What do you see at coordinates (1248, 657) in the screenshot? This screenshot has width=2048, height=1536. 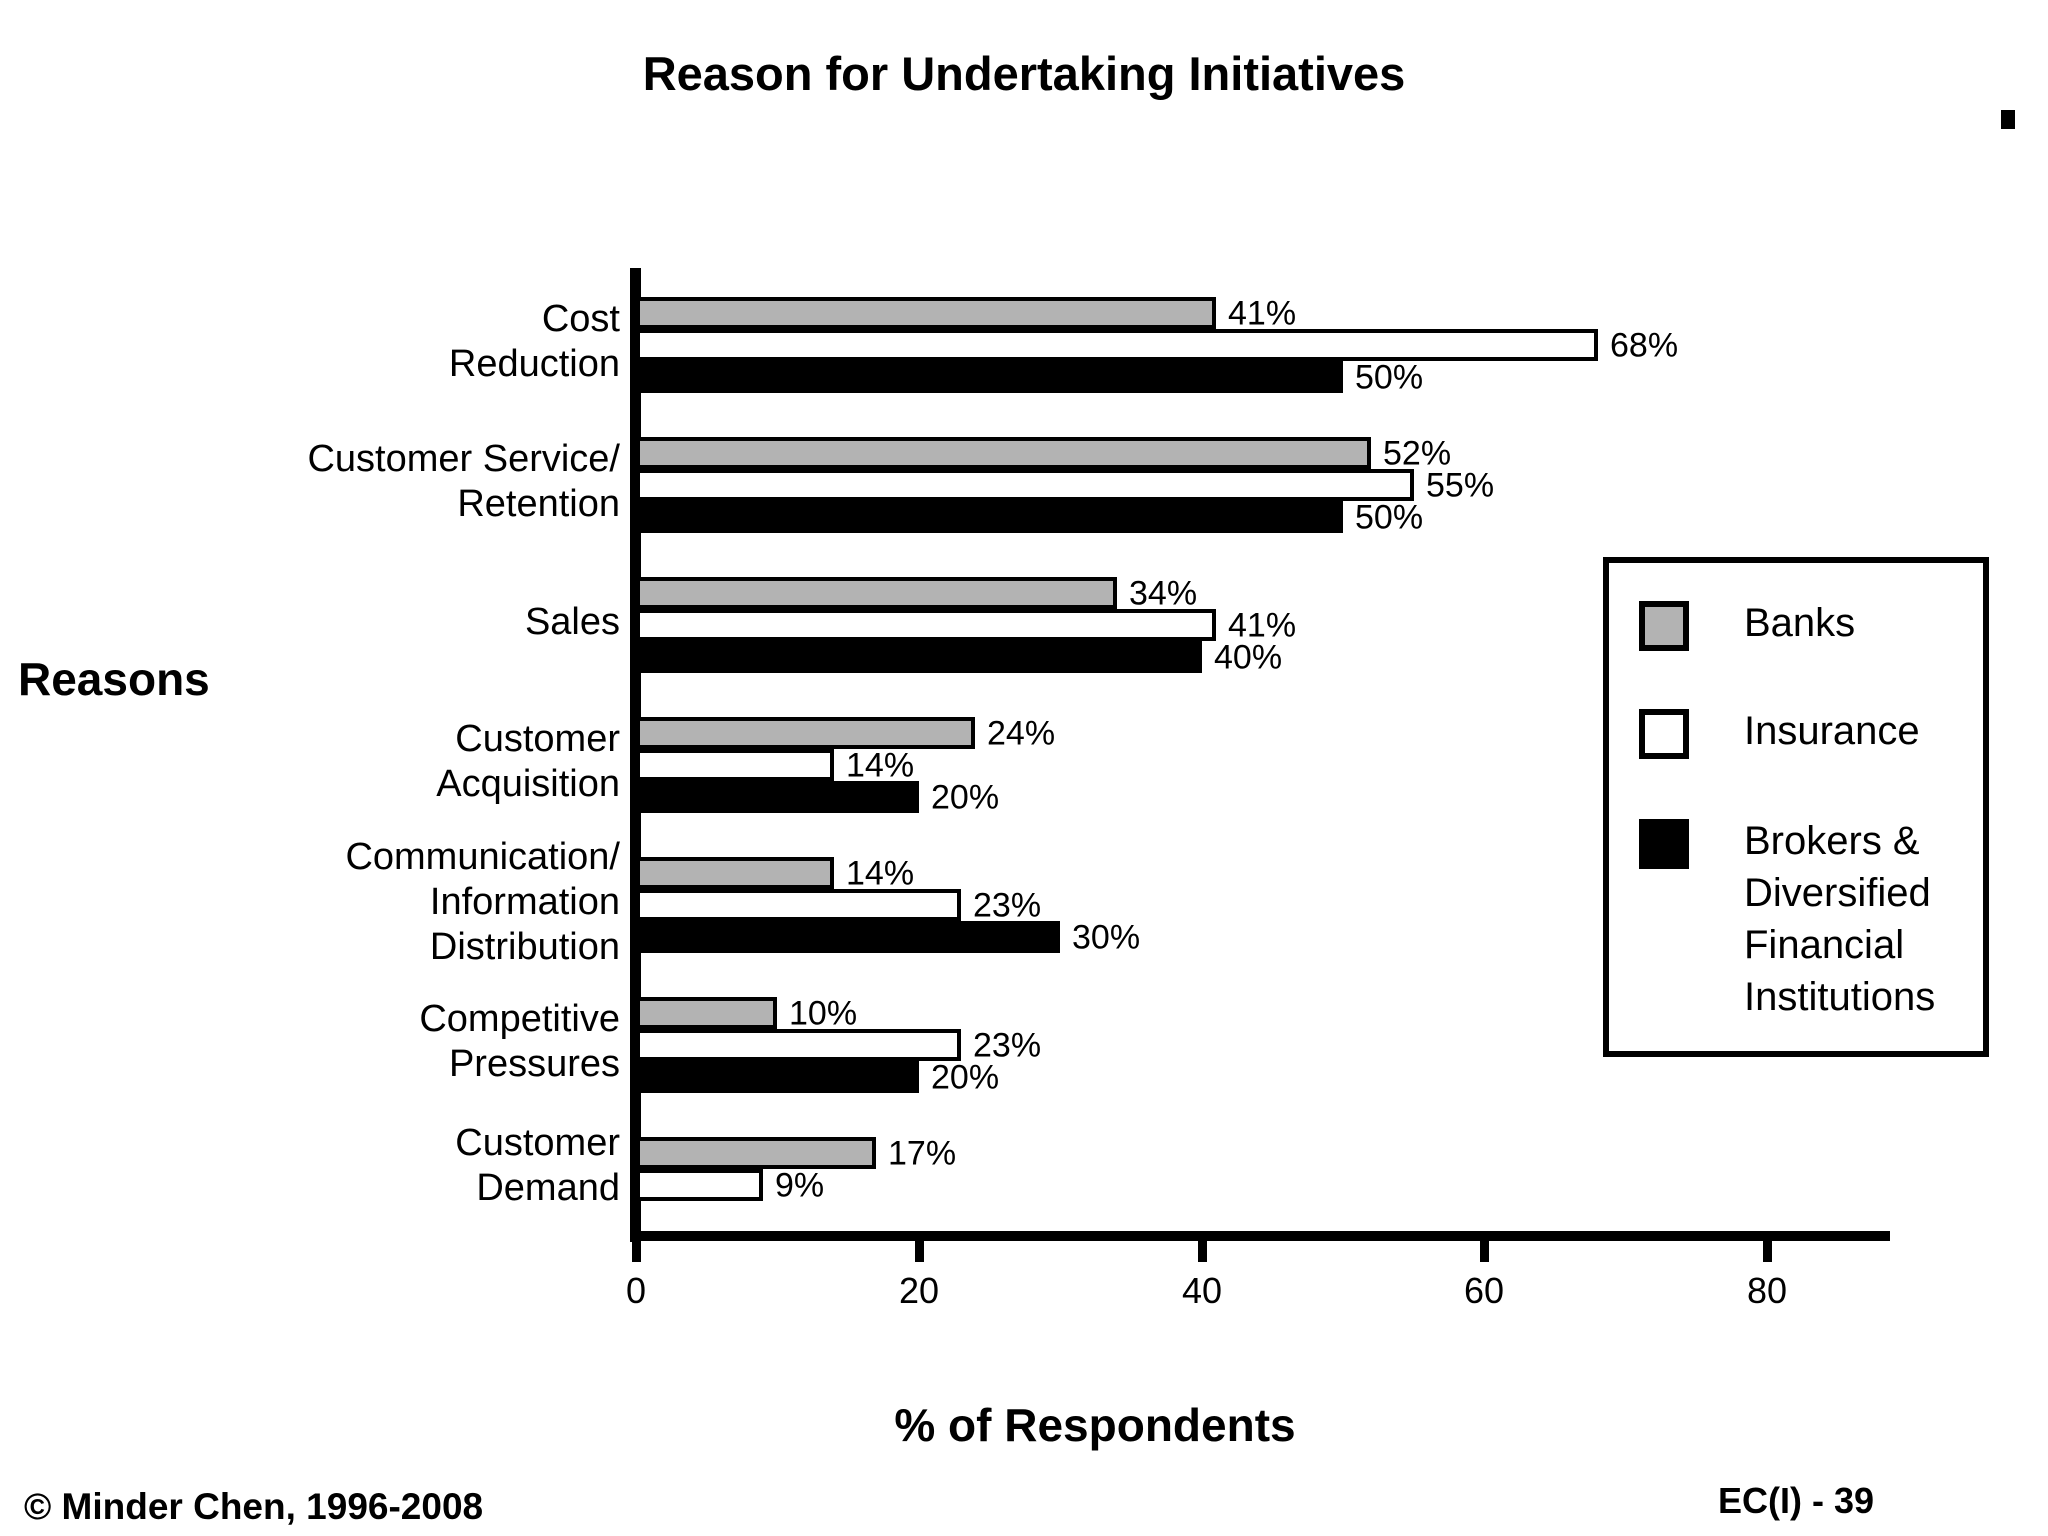 I see `bar-value-label: 40%` at bounding box center [1248, 657].